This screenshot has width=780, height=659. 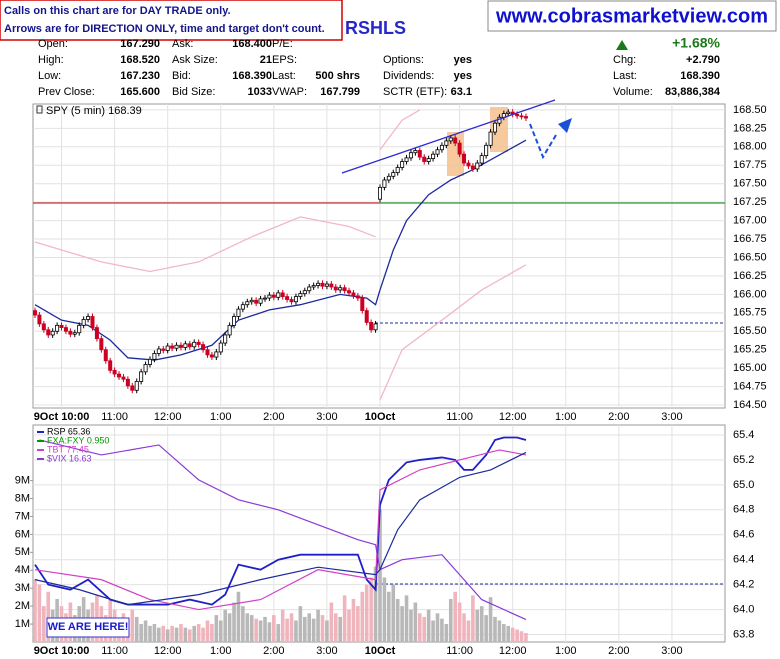 I want to click on x-tick-label: 9Oct 10:00, so click(x=62, y=651).